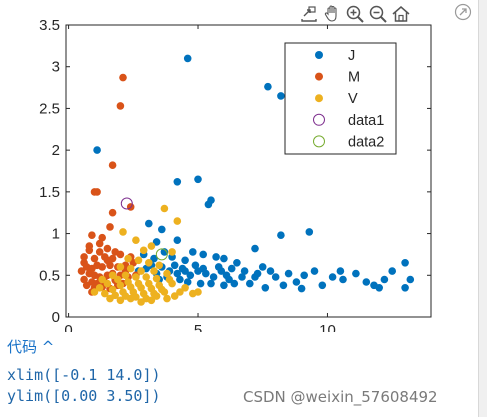 This screenshot has height=417, width=487. Describe the element at coordinates (84, 396) in the screenshot. I see `code-line-ylim: ylim([0.00 3.50])` at that location.